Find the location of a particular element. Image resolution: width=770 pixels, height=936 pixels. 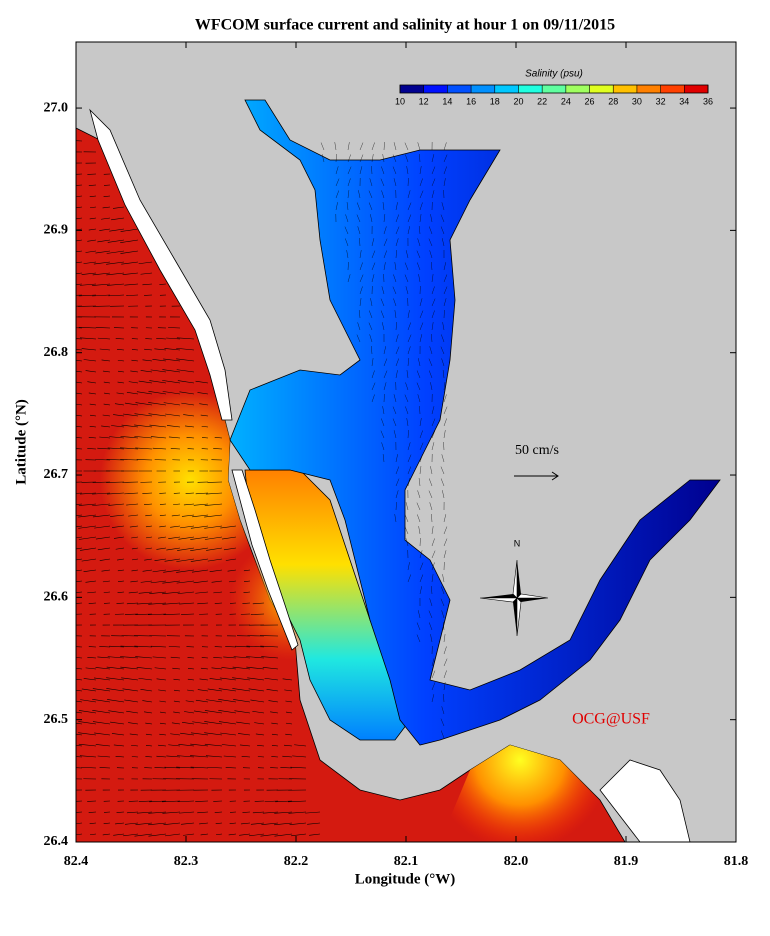

colorbar-label: 24 is located at coordinates (566, 101).